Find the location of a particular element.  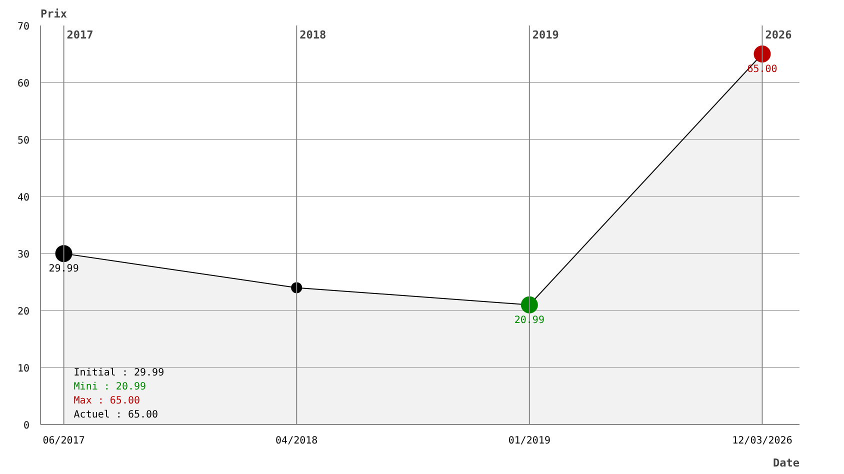

annotation: Max : 65.00 is located at coordinates (107, 401).